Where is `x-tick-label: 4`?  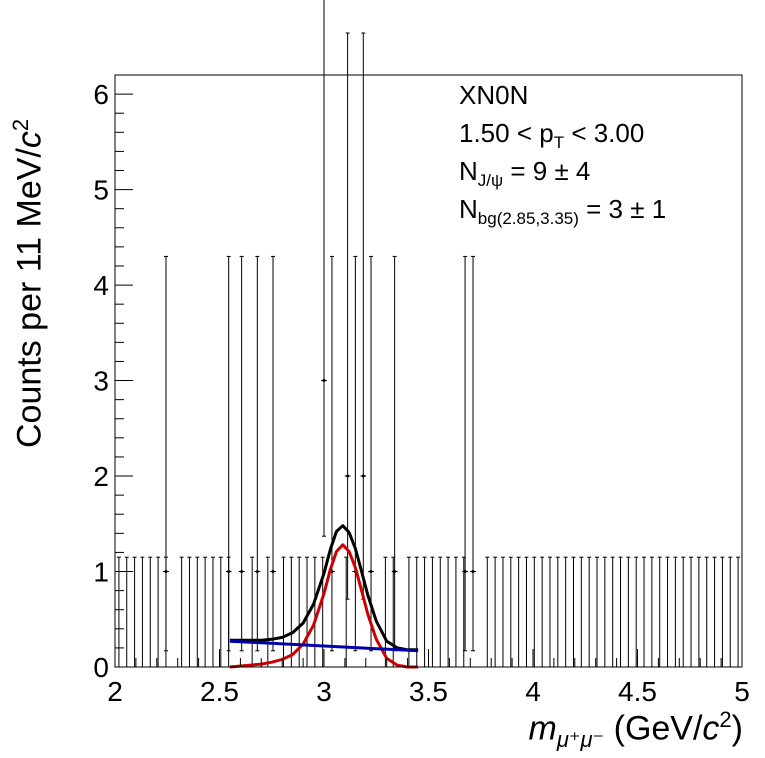 x-tick-label: 4 is located at coordinates (533, 691).